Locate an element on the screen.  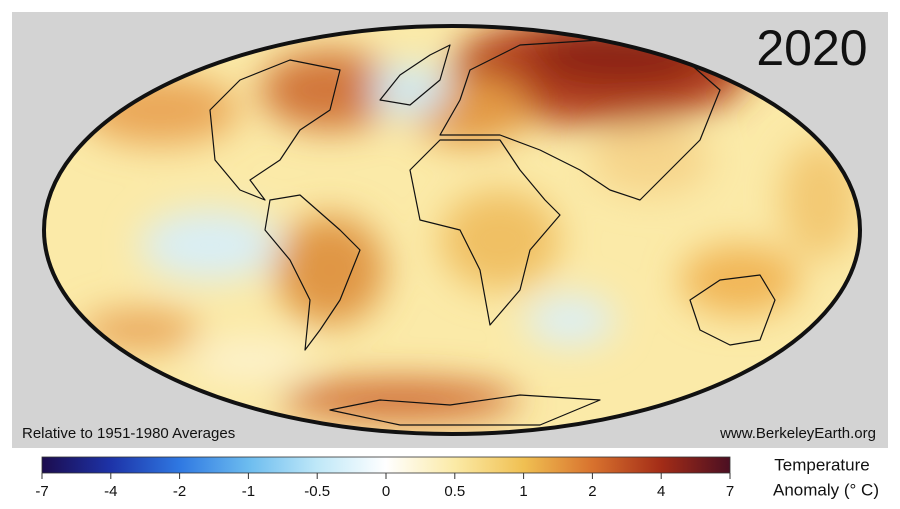
colorbar-title: Temperature is located at coordinates (821, 464).